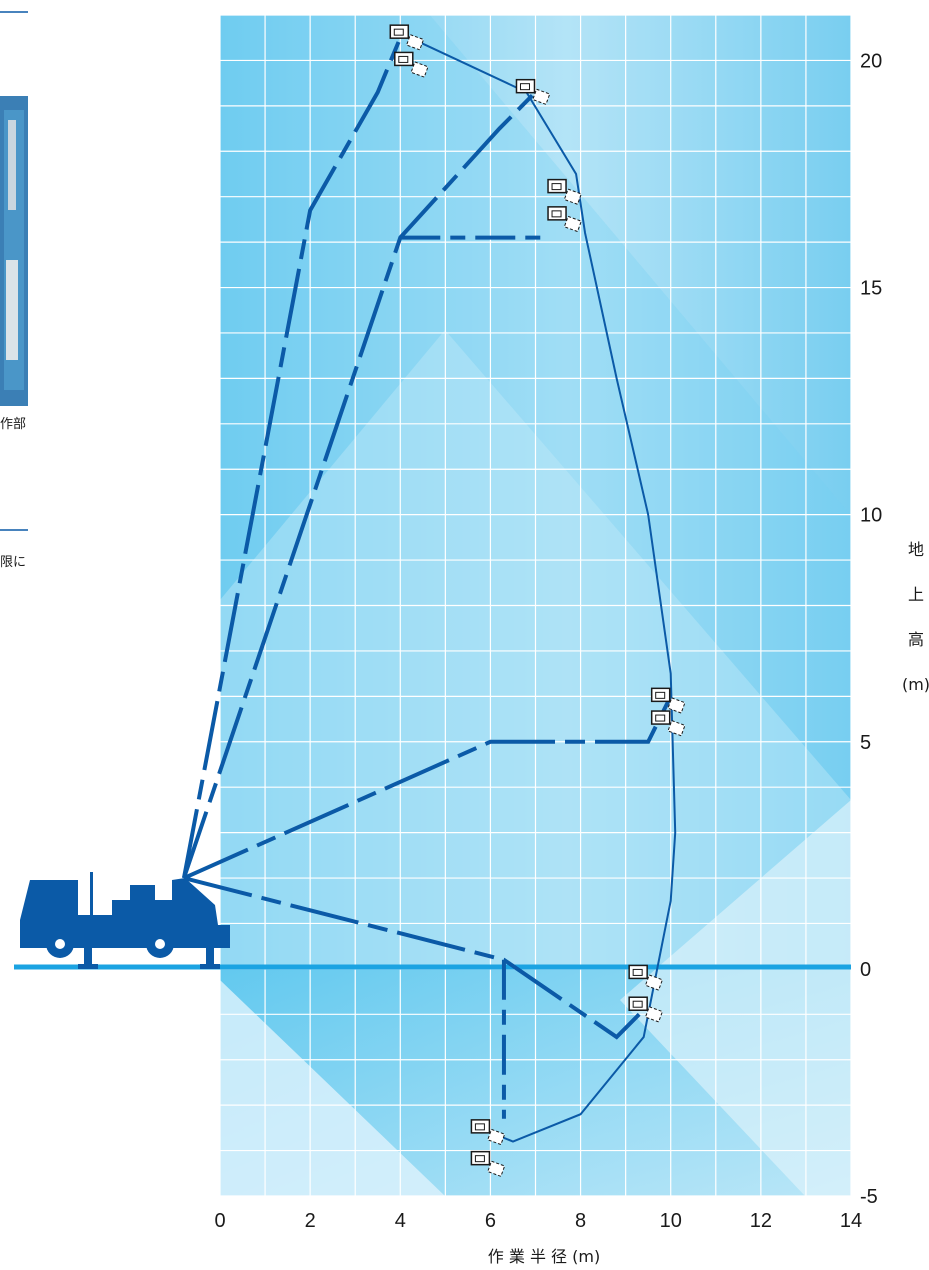 The image size is (929, 1270). I want to click on x-tick-label: 0, so click(219, 1221).